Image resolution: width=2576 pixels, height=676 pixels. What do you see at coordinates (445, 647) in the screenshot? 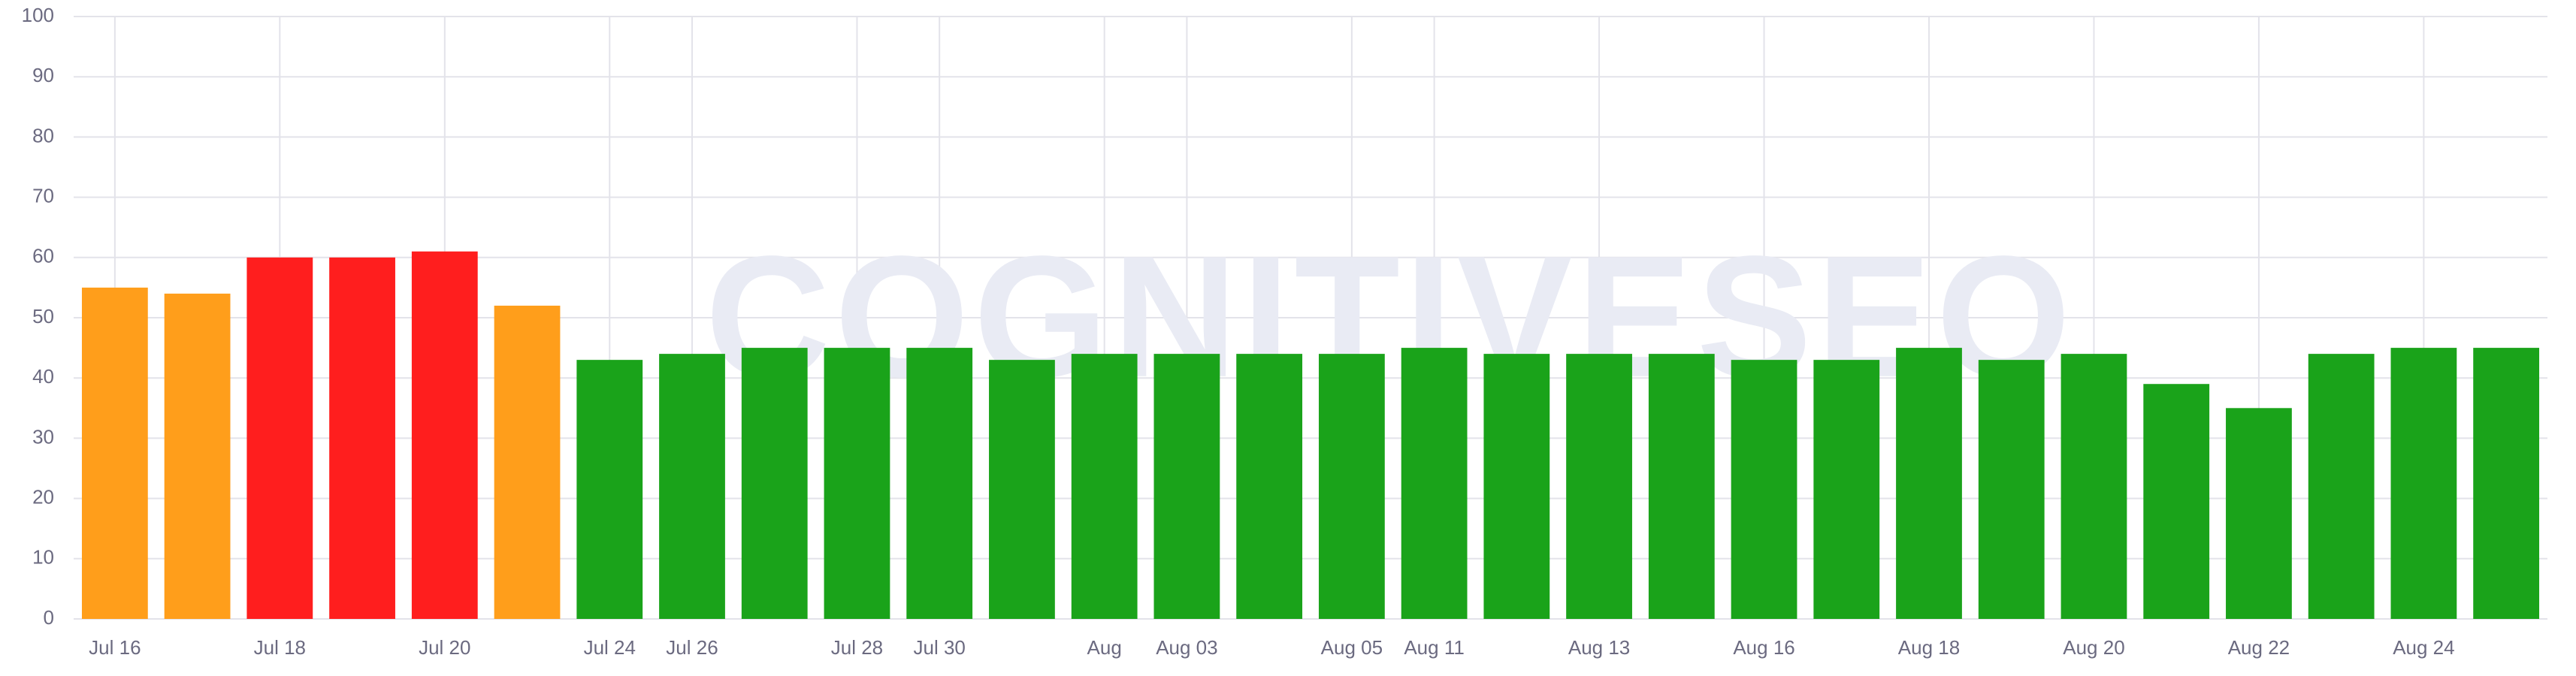
I see `x-tick-label: Jul 20` at bounding box center [445, 647].